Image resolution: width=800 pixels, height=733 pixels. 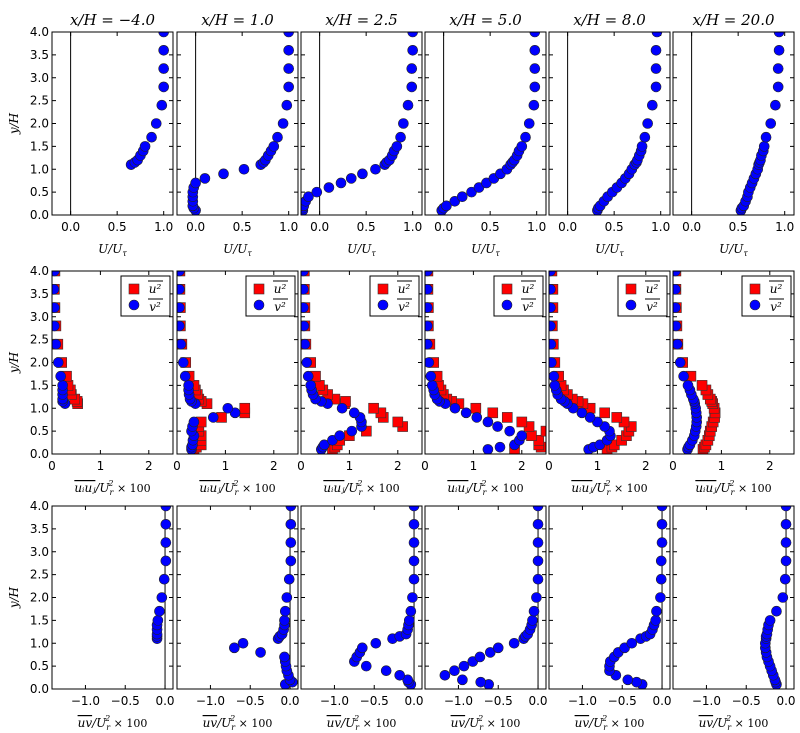 What do you see at coordinates (39, 215) in the screenshot?
I see `y-tick-label: 0.0` at bounding box center [39, 215].